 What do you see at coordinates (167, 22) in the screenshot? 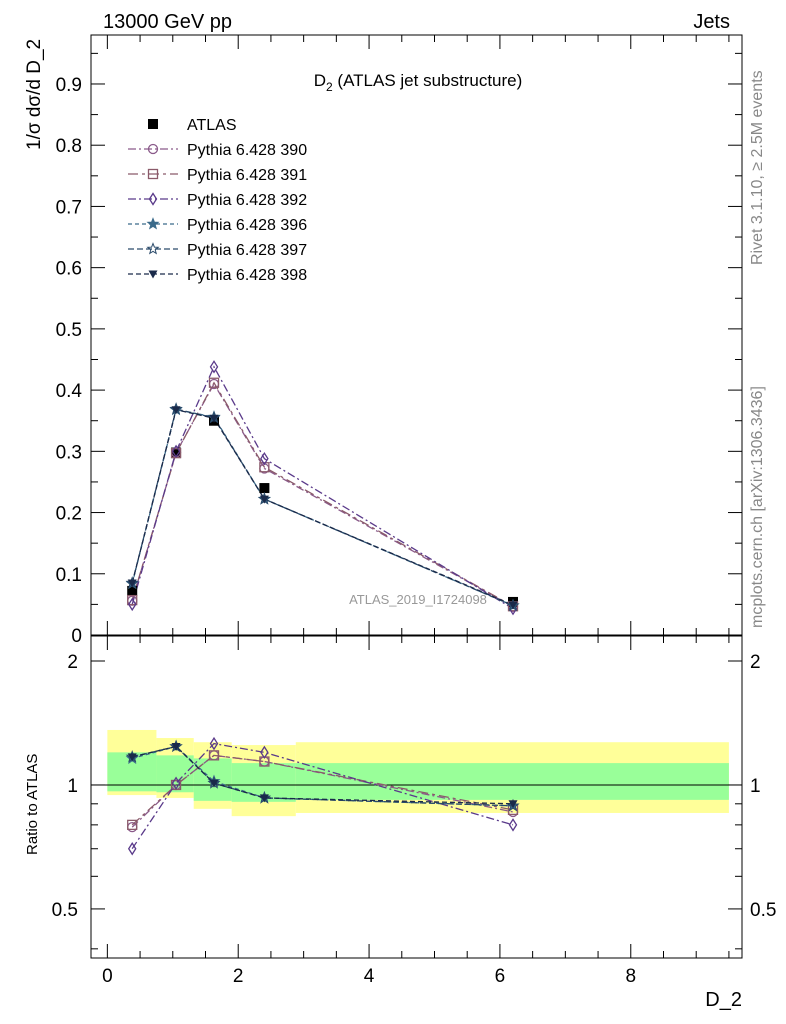
I see `header-process: 13000 GeV pp` at bounding box center [167, 22].